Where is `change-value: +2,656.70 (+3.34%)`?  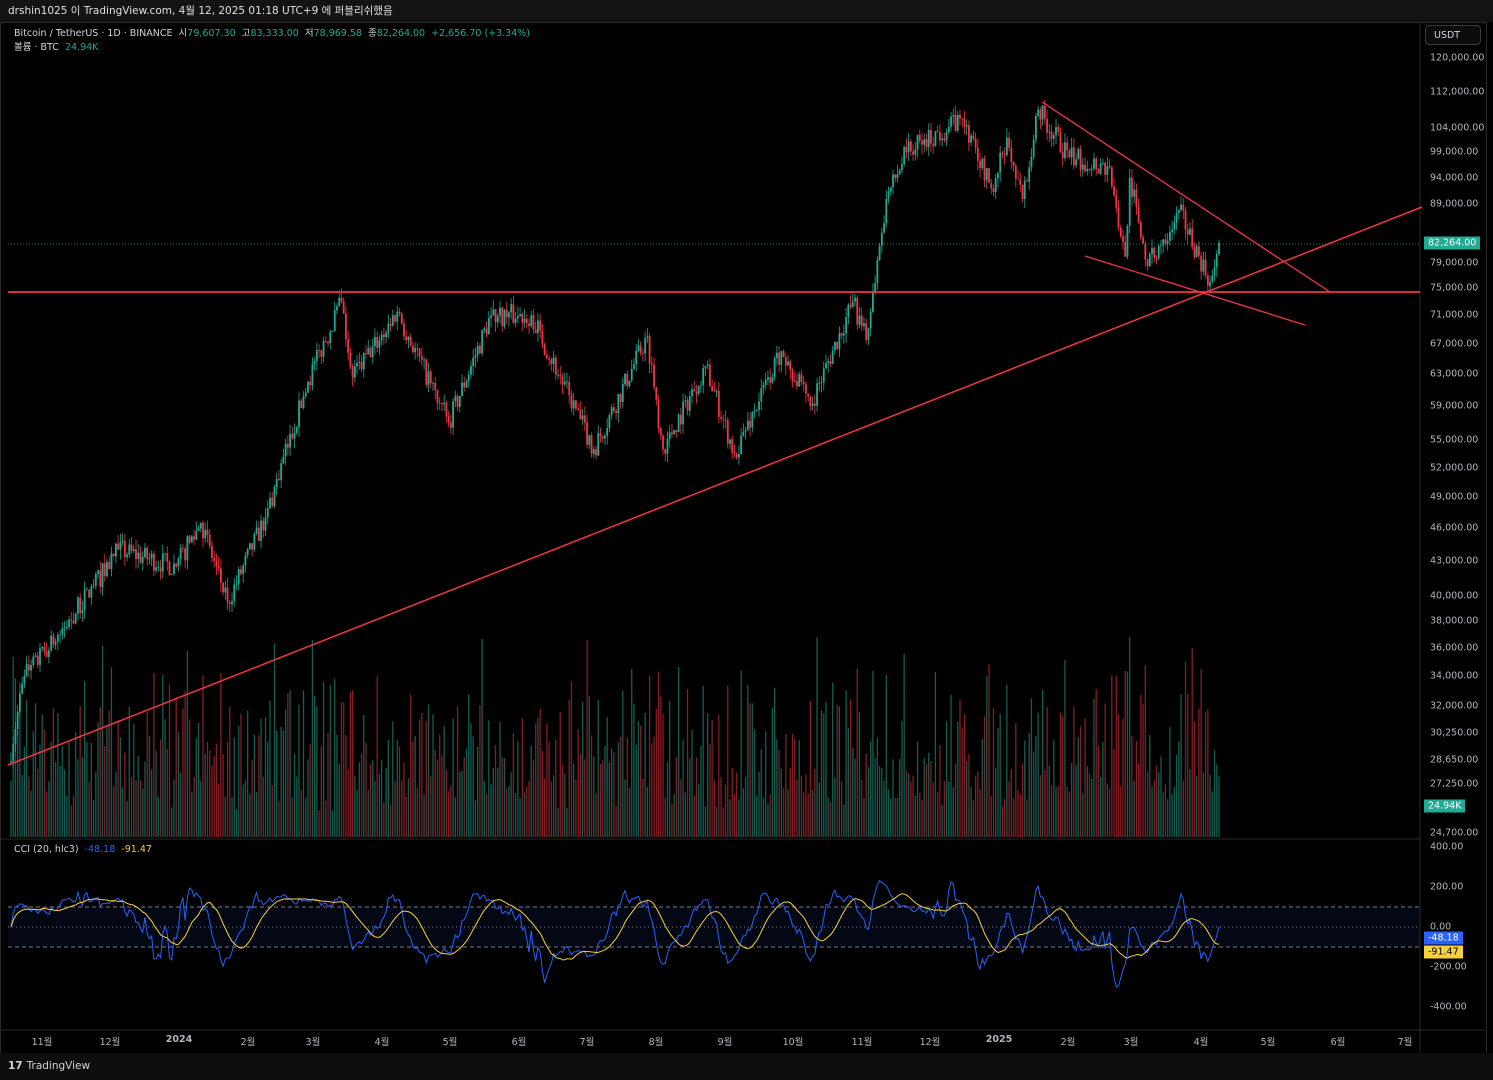
change-value: +2,656.70 (+3.34%) is located at coordinates (480, 33).